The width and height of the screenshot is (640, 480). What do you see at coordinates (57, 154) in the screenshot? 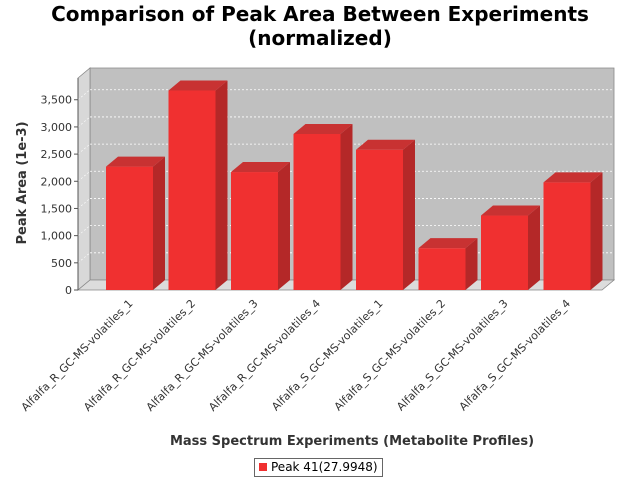
I see `y-tick-label: 2,500` at bounding box center [57, 154].